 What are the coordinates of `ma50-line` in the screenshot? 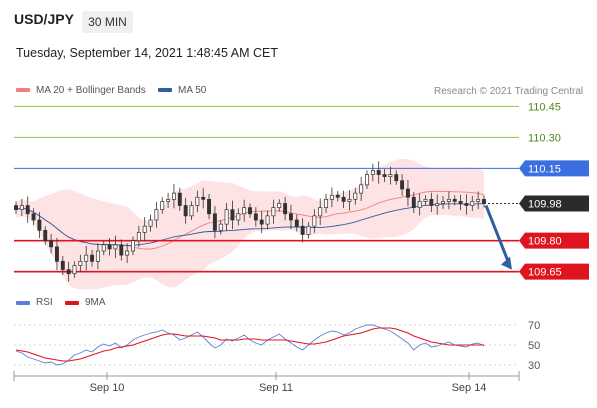 It's located at (250, 224).